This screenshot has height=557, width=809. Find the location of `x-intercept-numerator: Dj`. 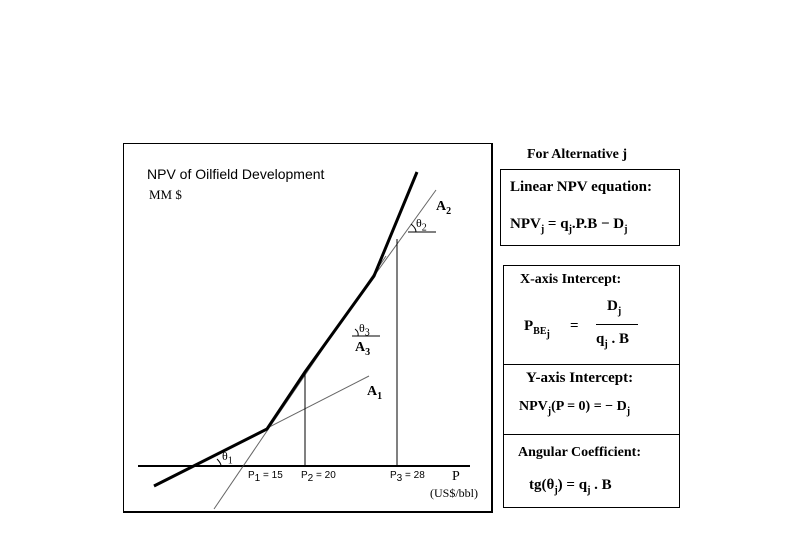

x-intercept-numerator: Dj is located at coordinates (614, 307).